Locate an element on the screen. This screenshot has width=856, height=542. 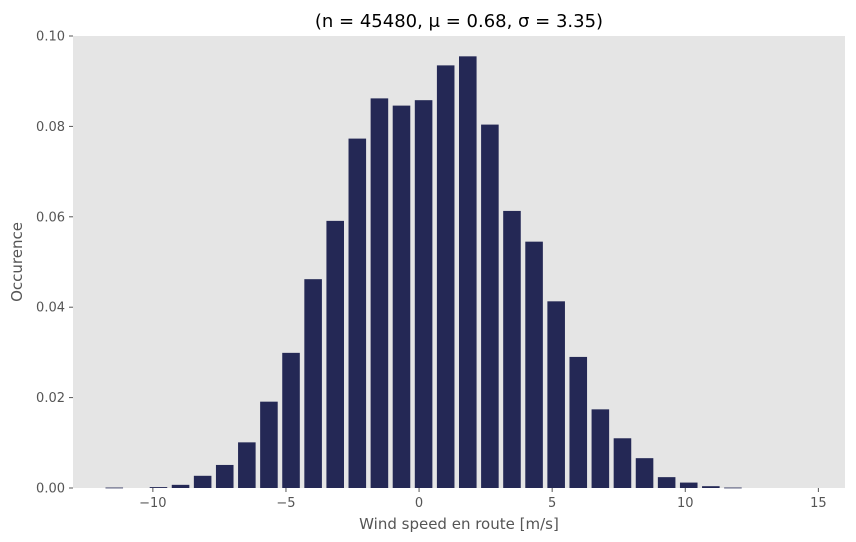
y-tick-label: 0.02 is located at coordinates (50, 398).